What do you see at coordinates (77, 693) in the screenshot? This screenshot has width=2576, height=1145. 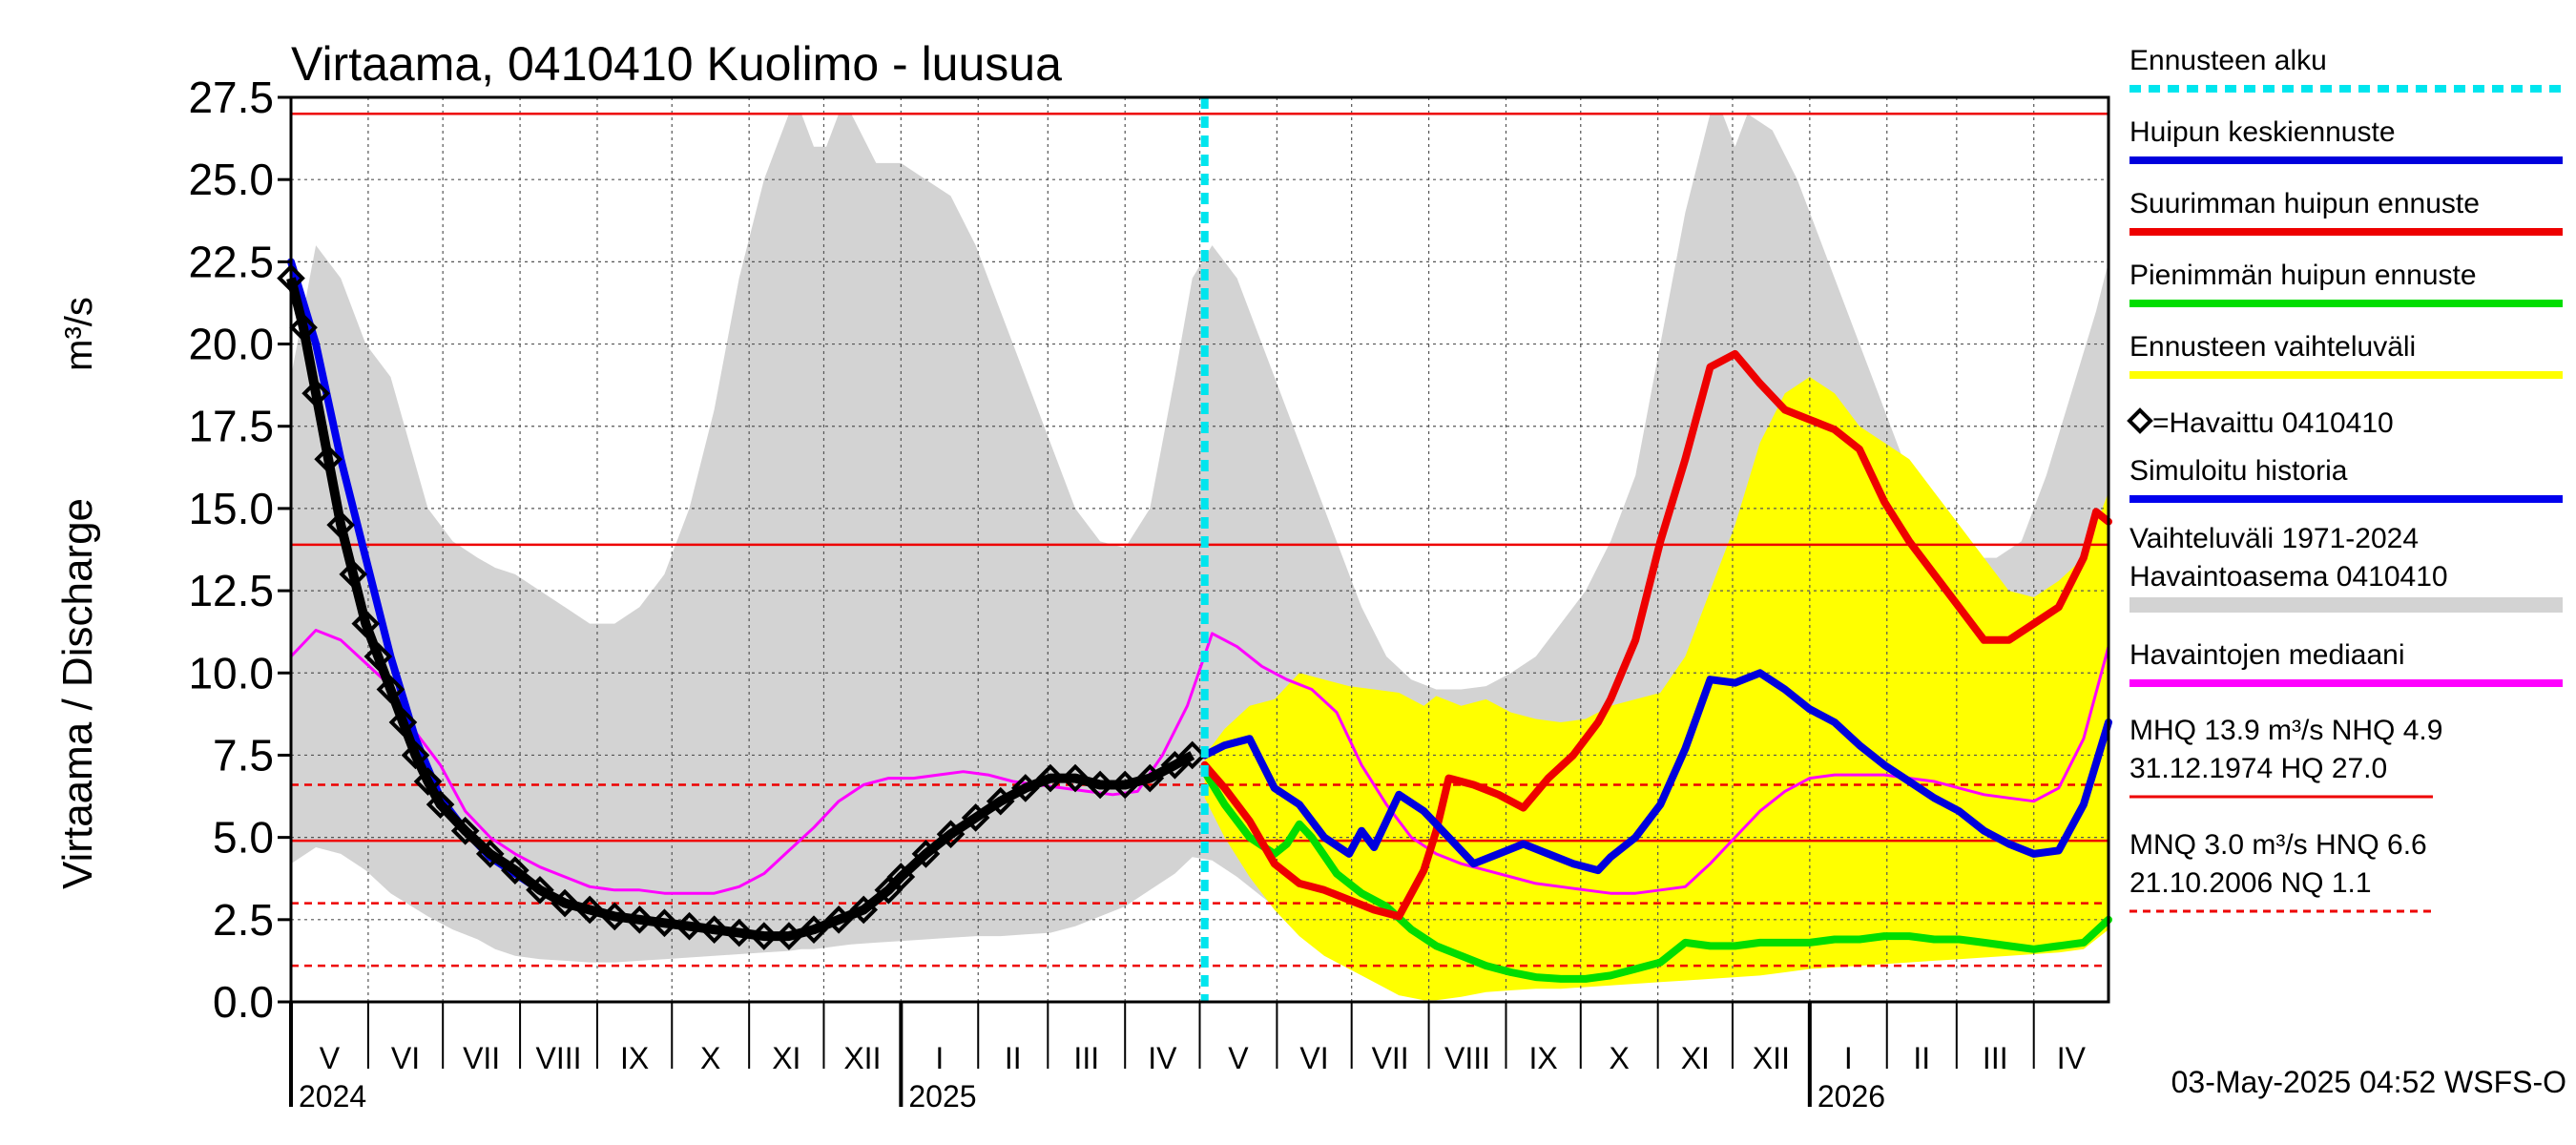 I see `y-axis-label: Virtaama / Discharge` at bounding box center [77, 693].